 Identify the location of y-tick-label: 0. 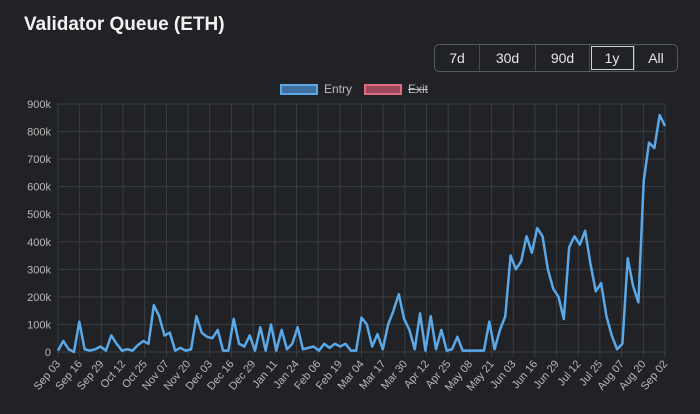
(48, 353).